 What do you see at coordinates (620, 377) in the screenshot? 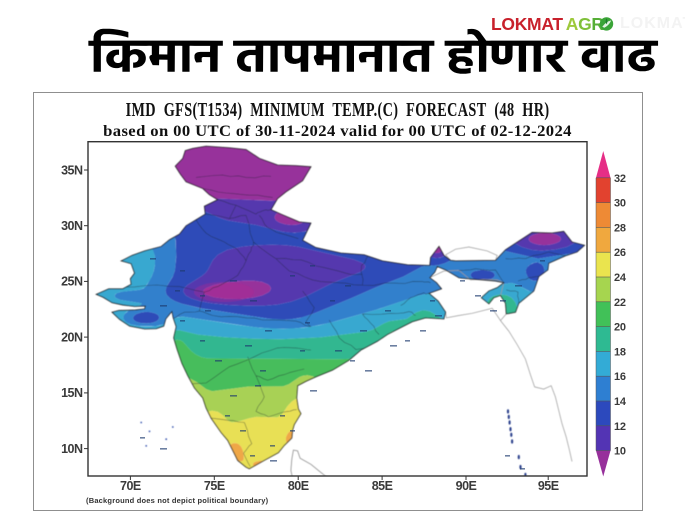
I see `svg-text: 16` at bounding box center [620, 377].